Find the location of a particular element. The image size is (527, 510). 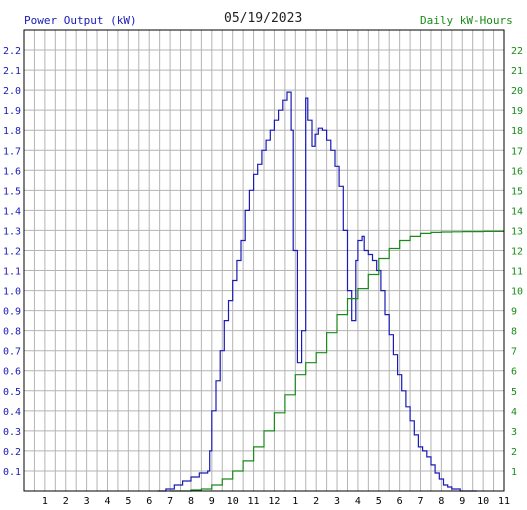

left-tick-label: 2.0 is located at coordinates (12, 91).